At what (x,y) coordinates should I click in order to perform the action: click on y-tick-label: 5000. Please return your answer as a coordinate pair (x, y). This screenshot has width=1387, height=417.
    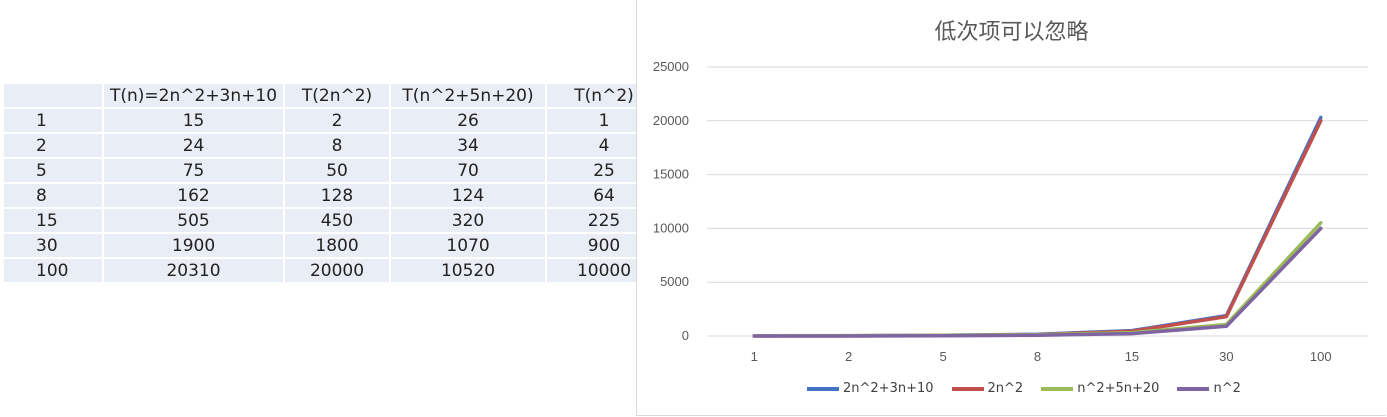
    Looking at the image, I should click on (674, 281).